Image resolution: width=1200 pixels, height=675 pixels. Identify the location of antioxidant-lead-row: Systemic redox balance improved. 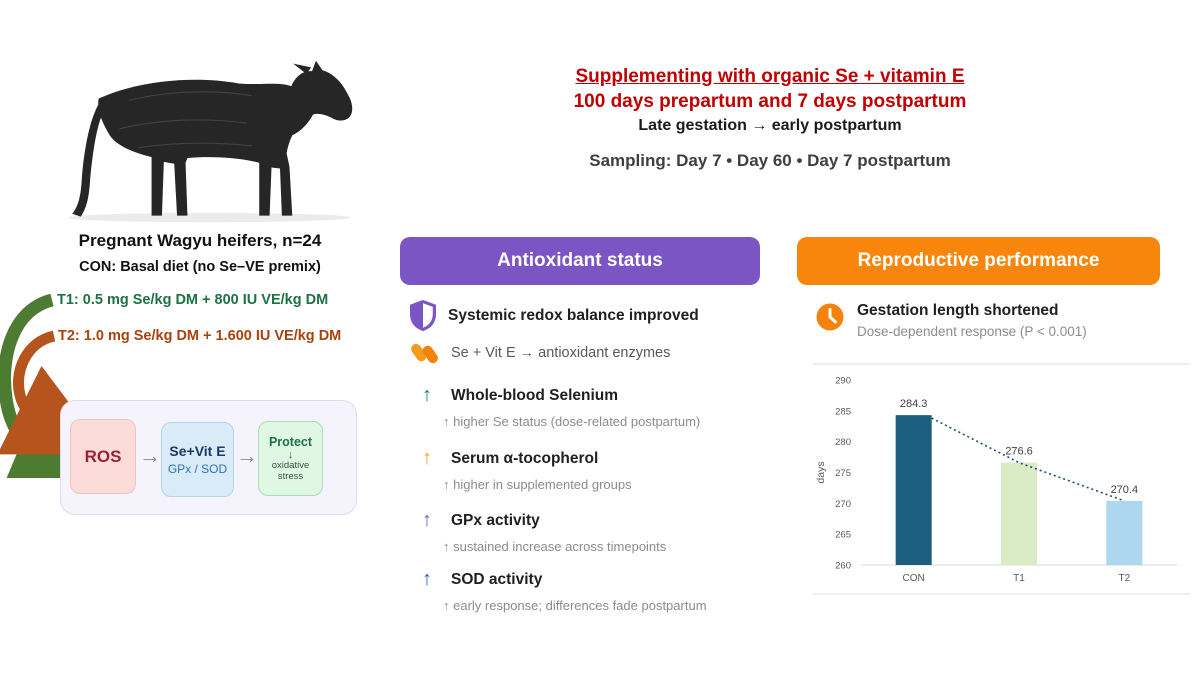
(554, 315).